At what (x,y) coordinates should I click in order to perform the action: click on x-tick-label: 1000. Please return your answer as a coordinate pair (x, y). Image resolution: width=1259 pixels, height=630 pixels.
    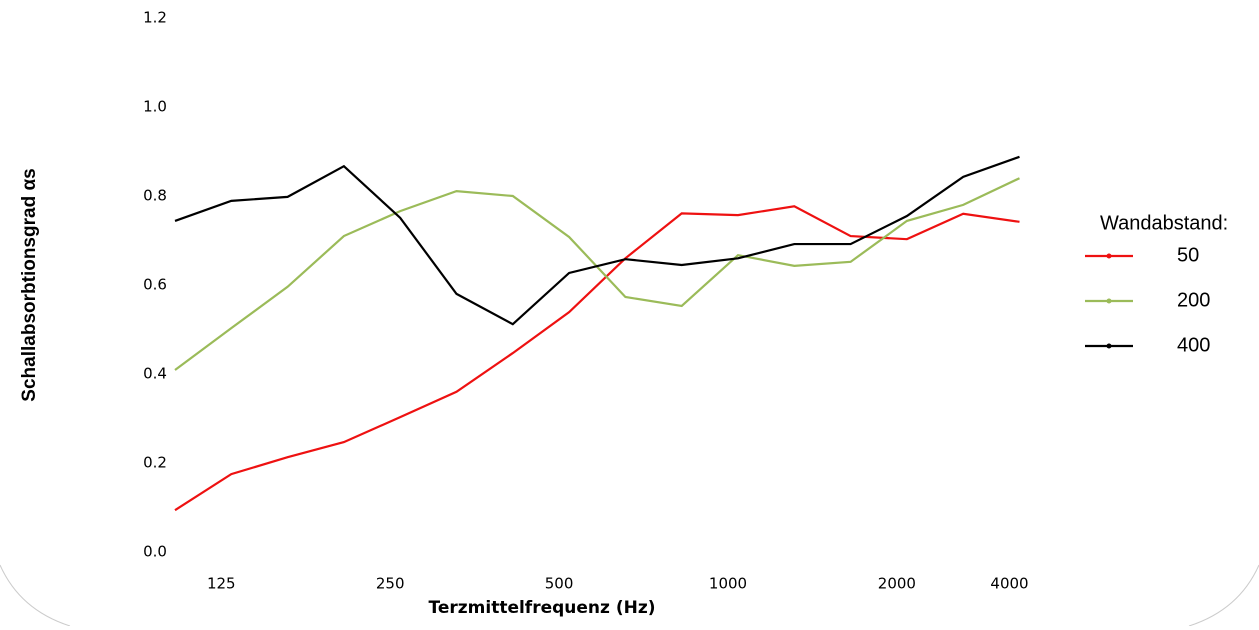
    Looking at the image, I should click on (728, 584).